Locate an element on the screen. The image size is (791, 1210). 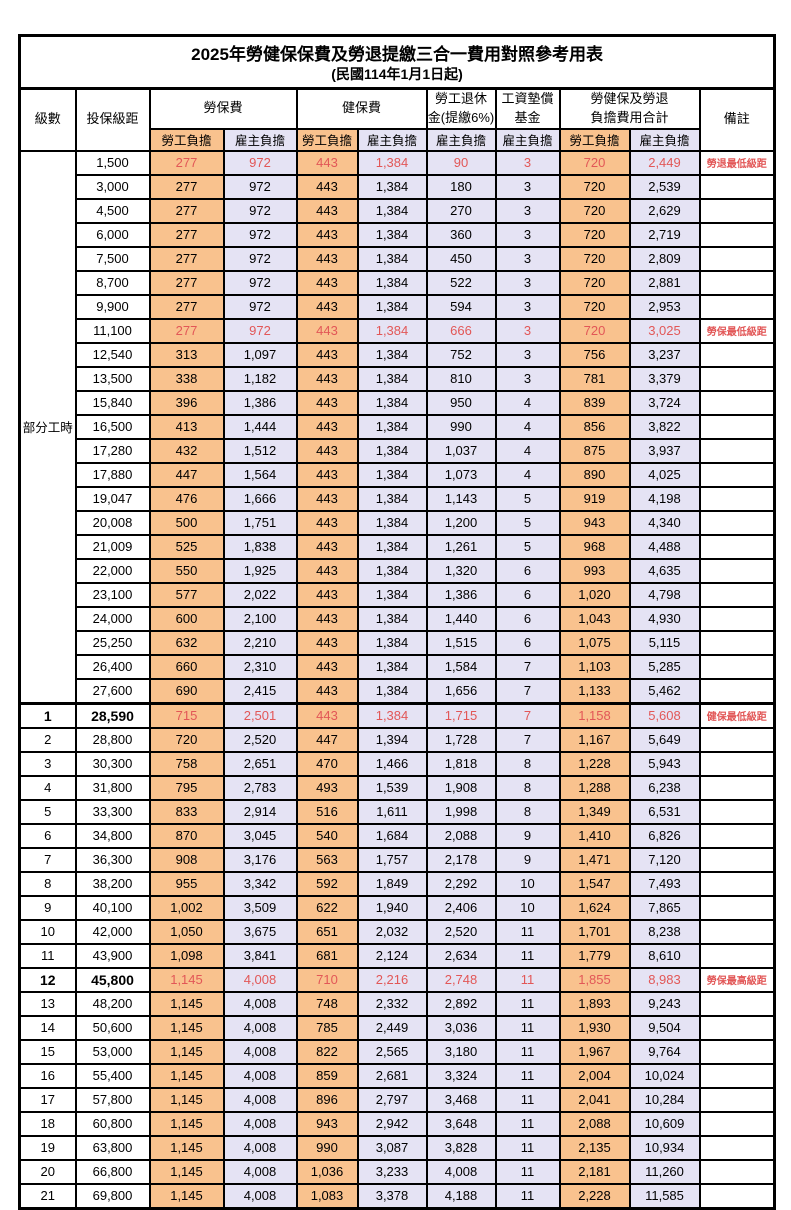
table-row: 17,880 447 1,564 443 1,384 1,073 4 890 4,025 is located at coordinates (398, 474).